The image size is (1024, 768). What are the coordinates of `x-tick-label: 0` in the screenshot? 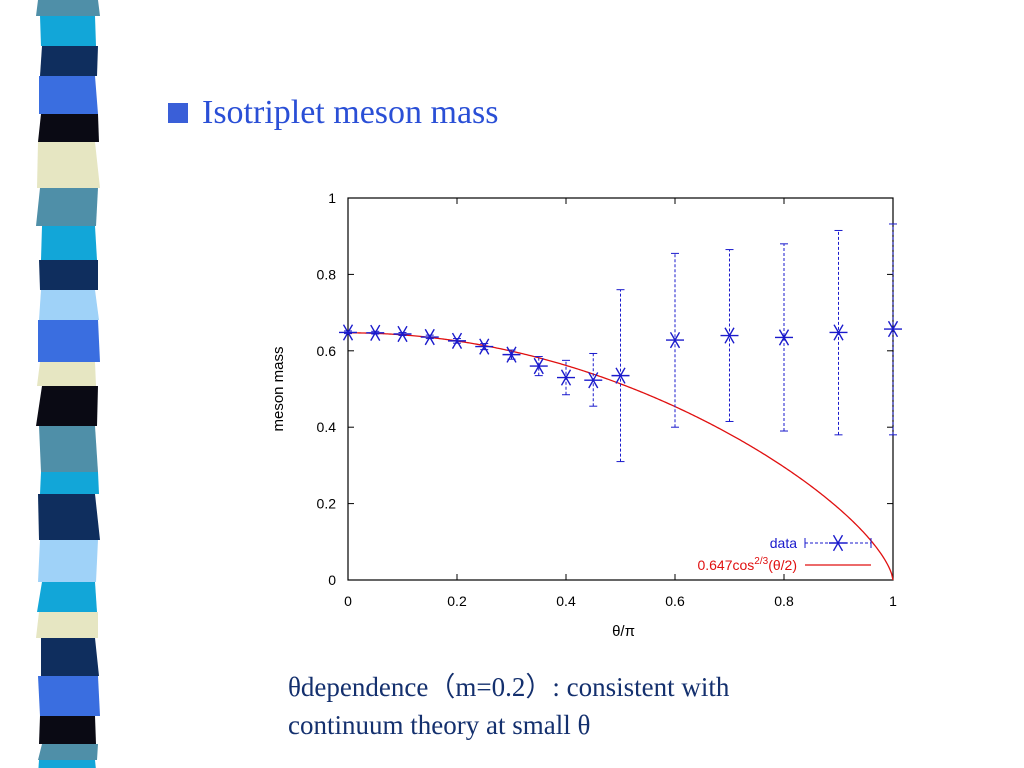 It's located at (348, 601).